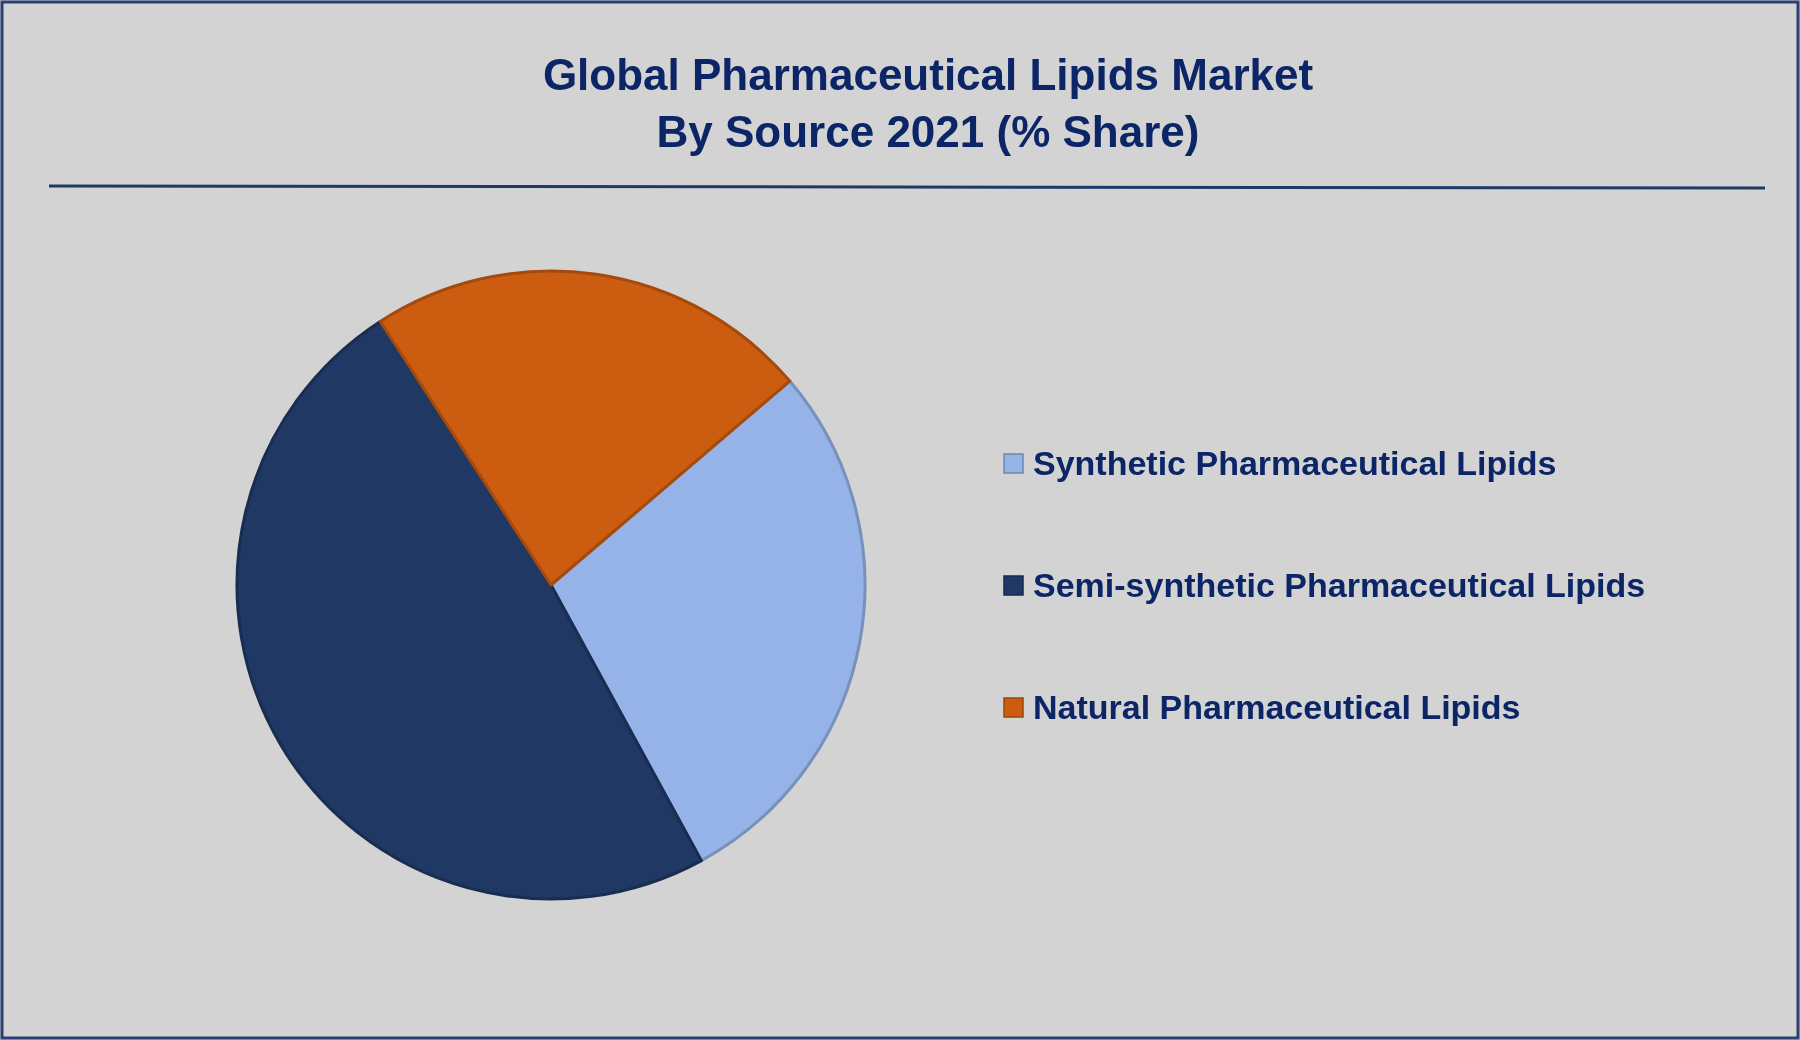  I want to click on legend-label: Synthetic Pharmaceutical Lipids, so click(1295, 463).